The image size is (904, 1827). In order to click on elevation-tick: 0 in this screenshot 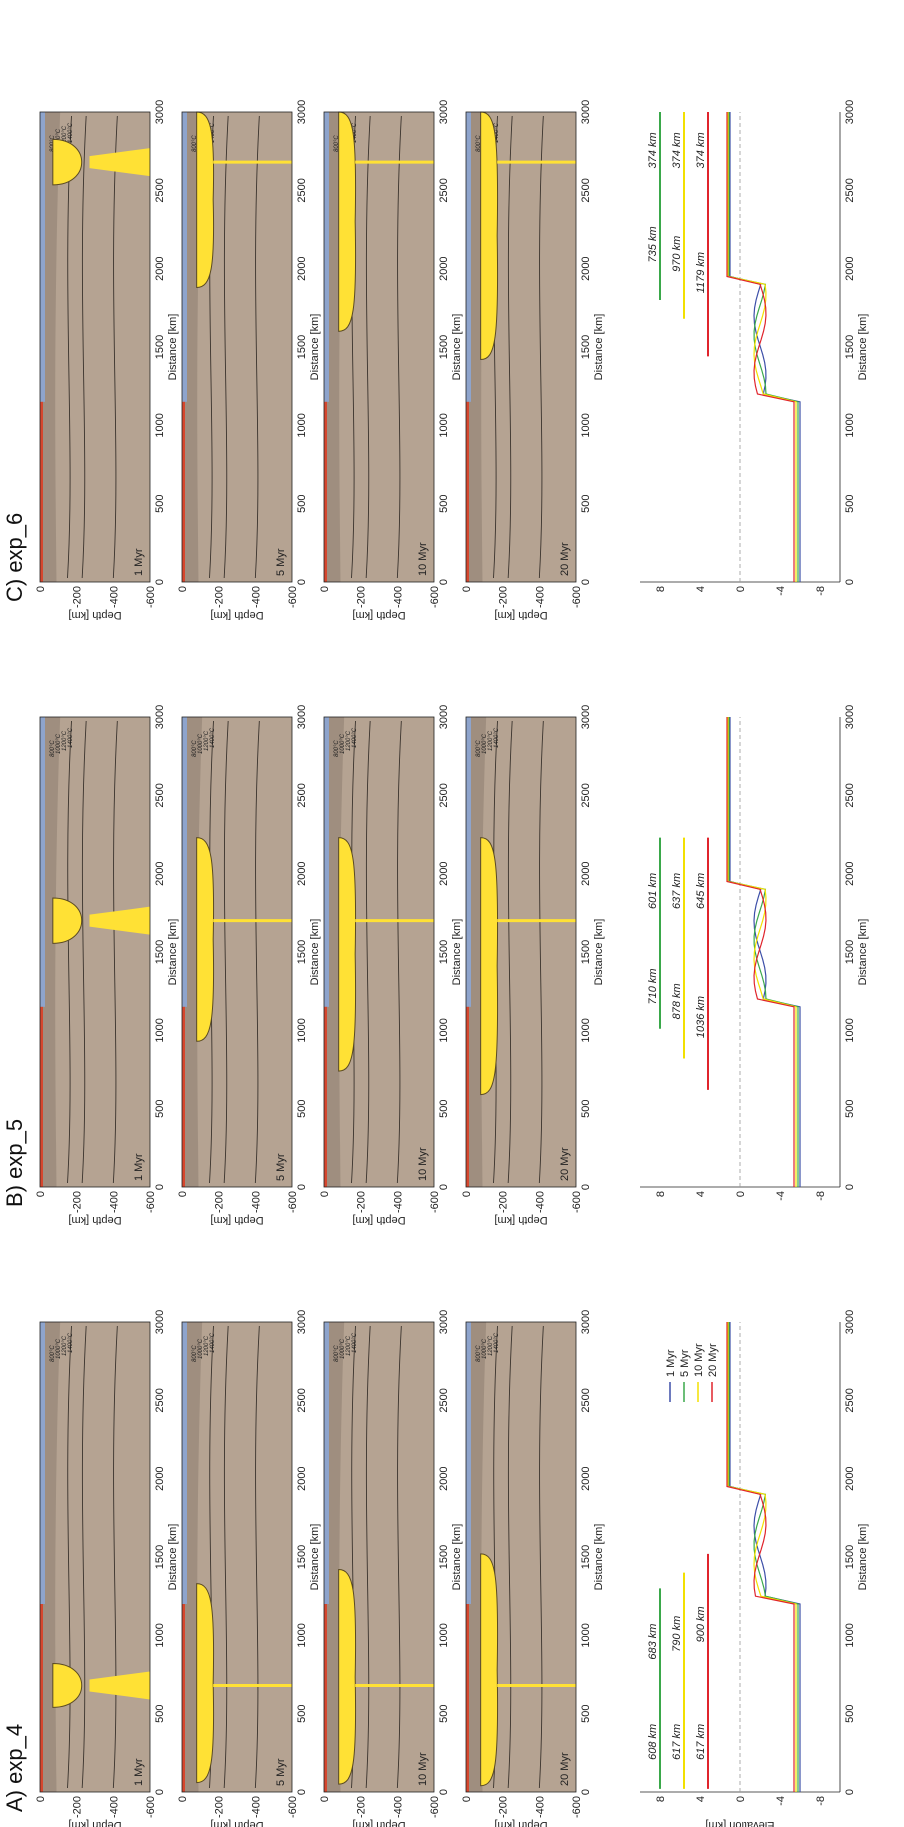, I will do `click(741, 589)`.